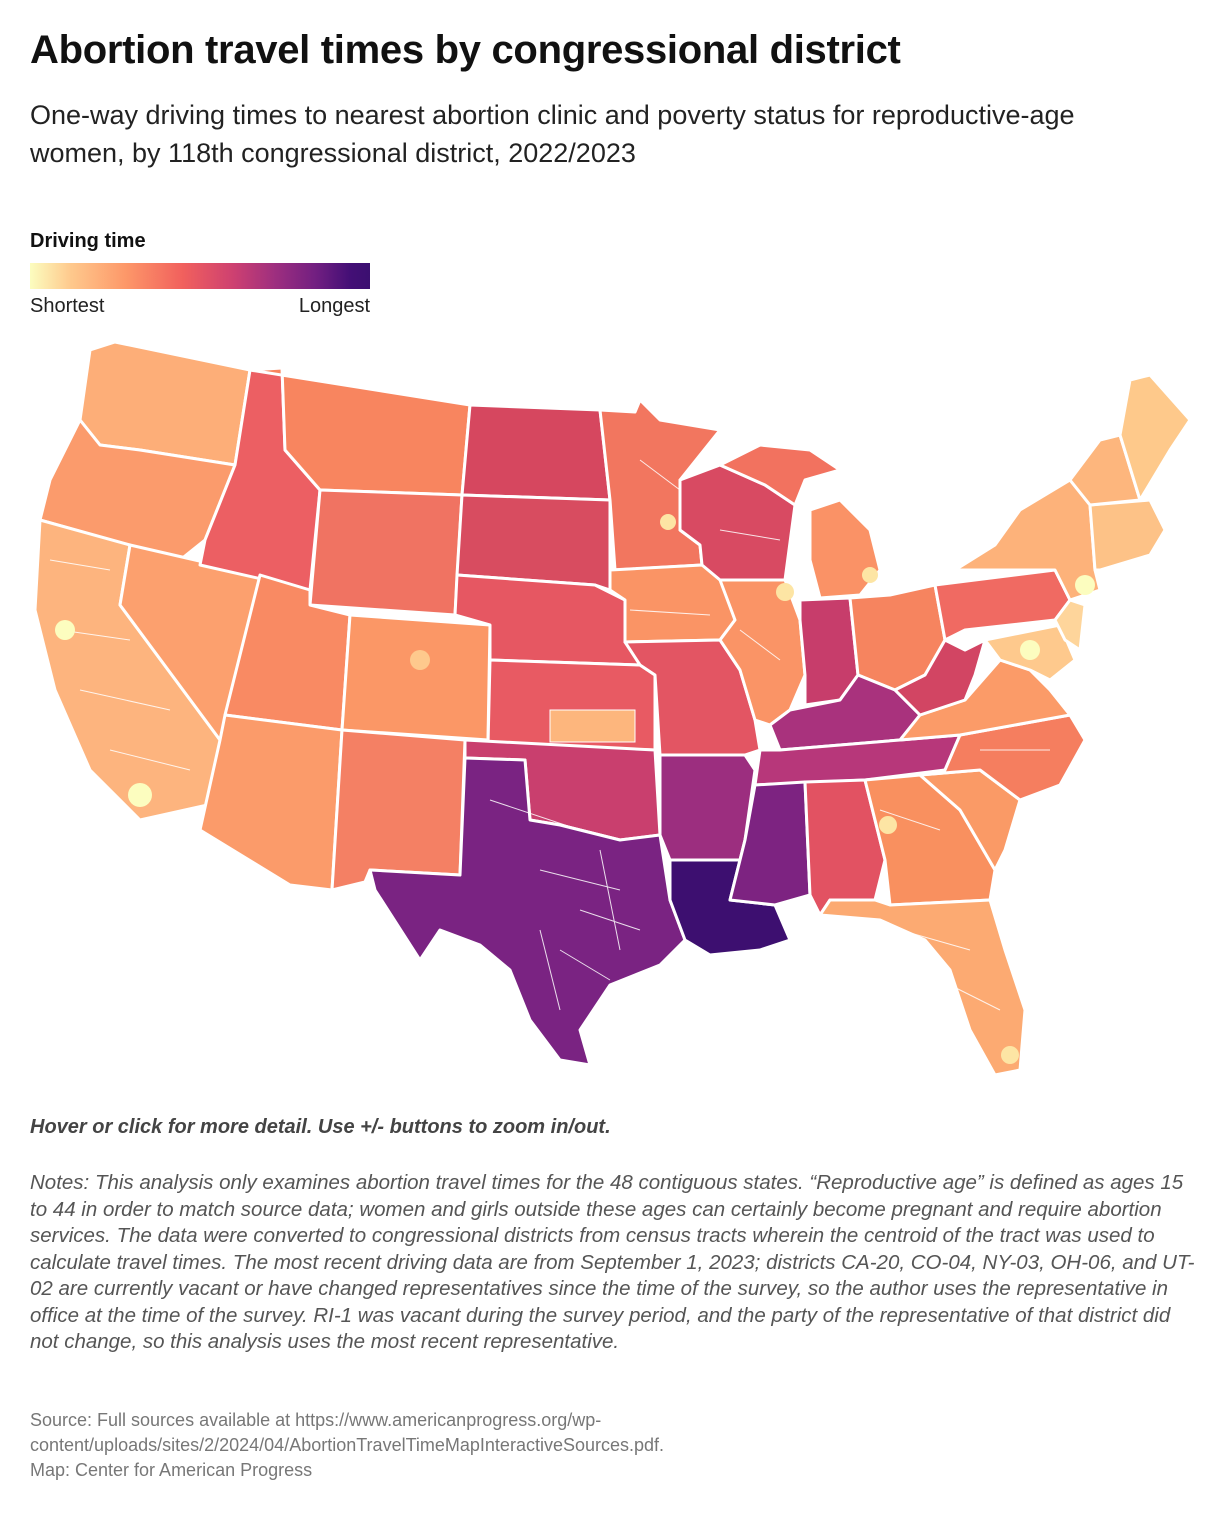  I want to click on state-michigan-upper, so click(780, 475).